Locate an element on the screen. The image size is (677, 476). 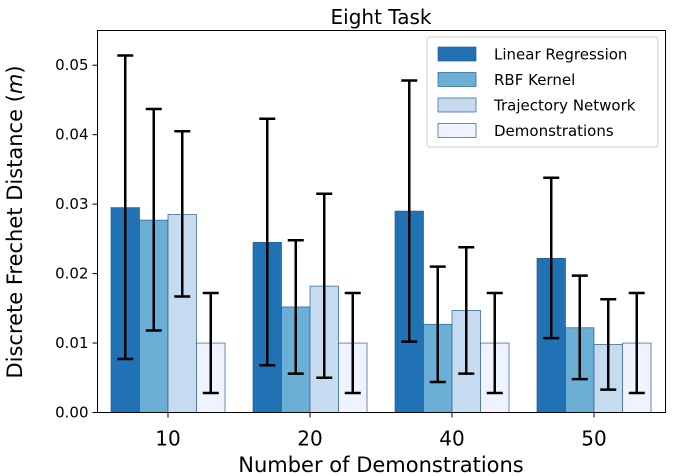
y-axis-label-part-1: Discrete Frechet Distance ( is located at coordinates (15, 236).